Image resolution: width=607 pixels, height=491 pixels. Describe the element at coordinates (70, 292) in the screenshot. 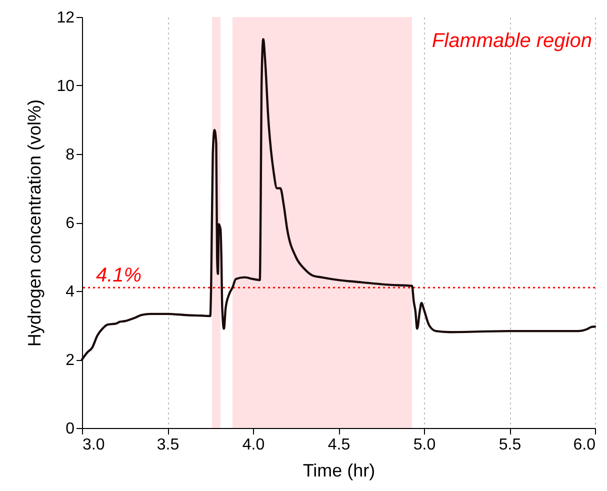

I see `y-tick-label: 4` at that location.